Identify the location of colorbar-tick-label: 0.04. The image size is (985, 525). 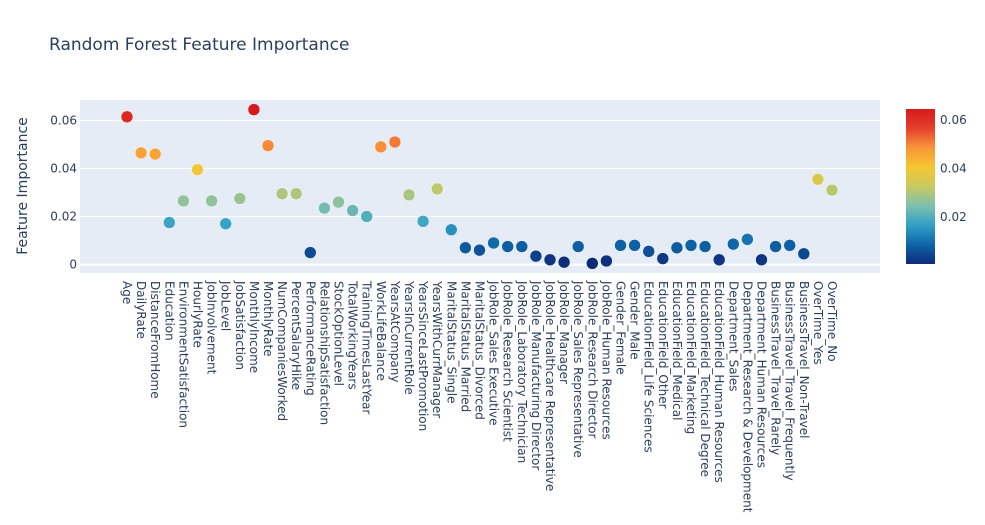
(953, 168).